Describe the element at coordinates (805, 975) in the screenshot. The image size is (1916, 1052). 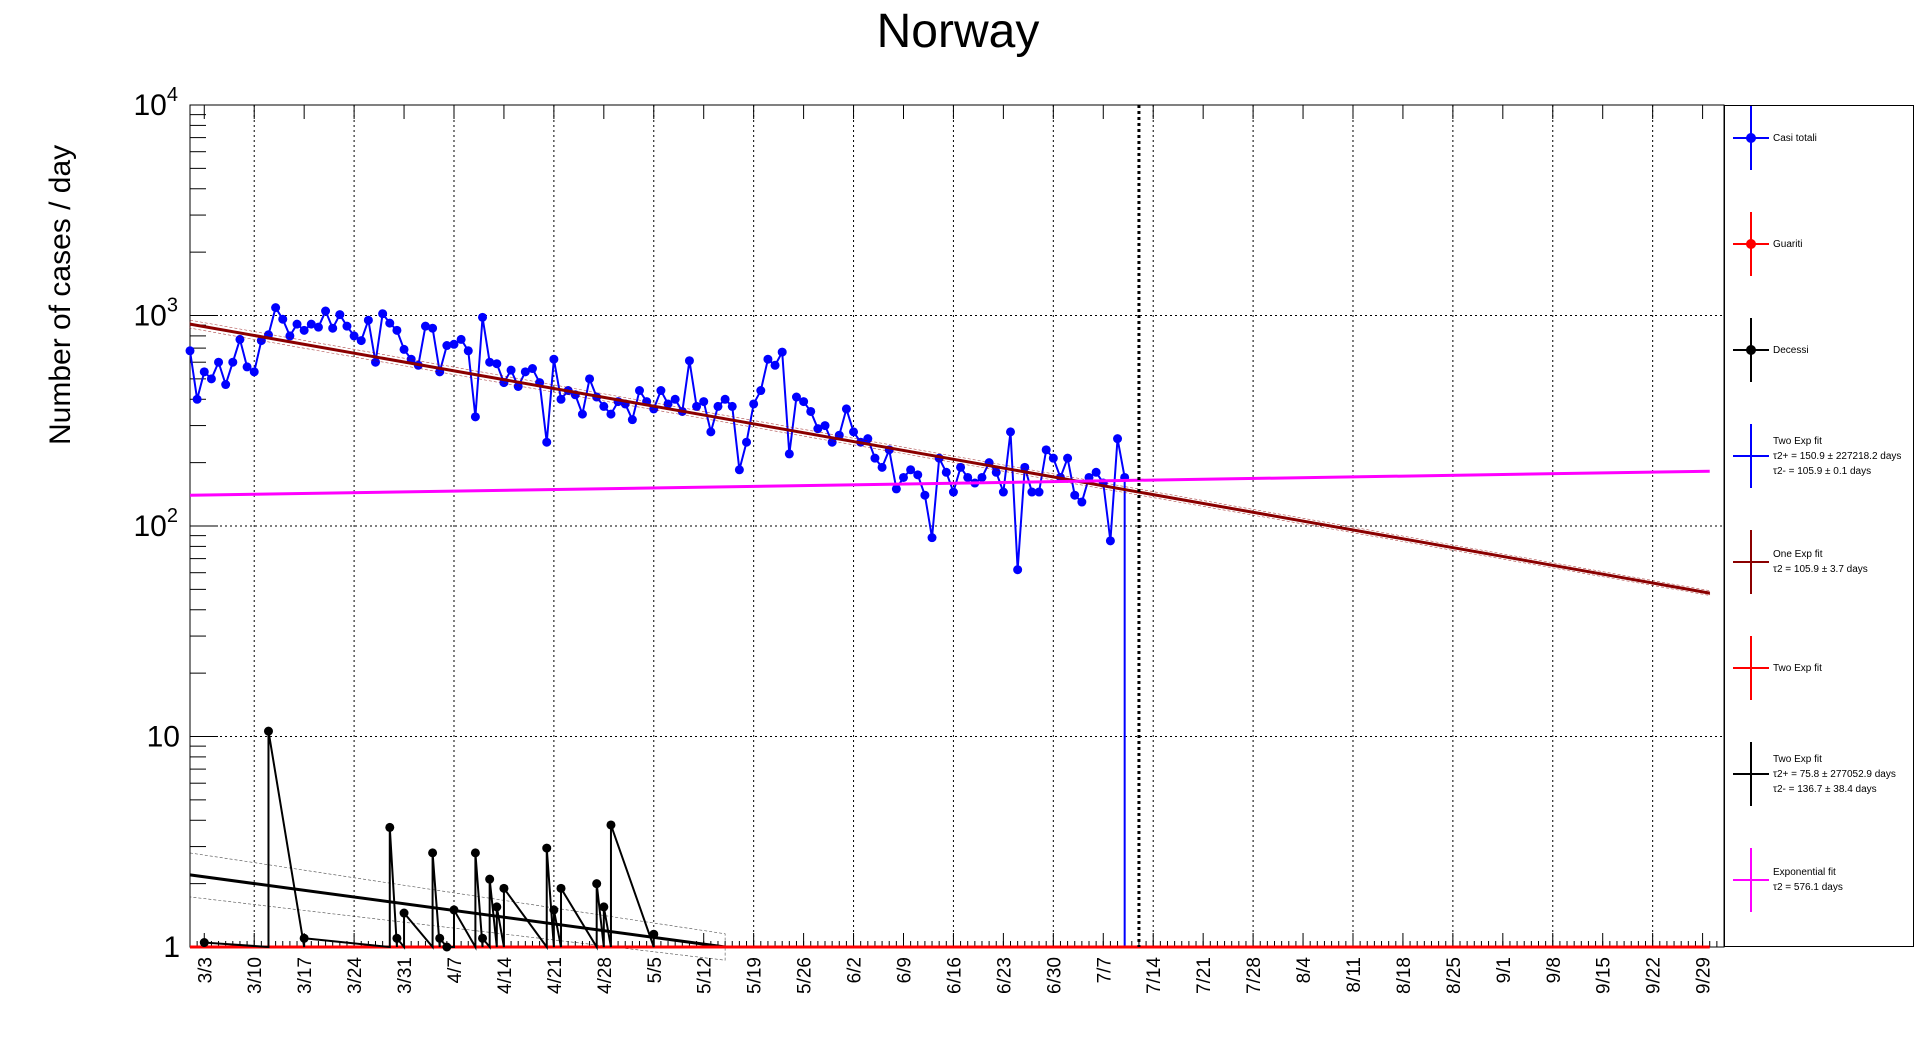
I see `x-tick-label: 5/26` at that location.